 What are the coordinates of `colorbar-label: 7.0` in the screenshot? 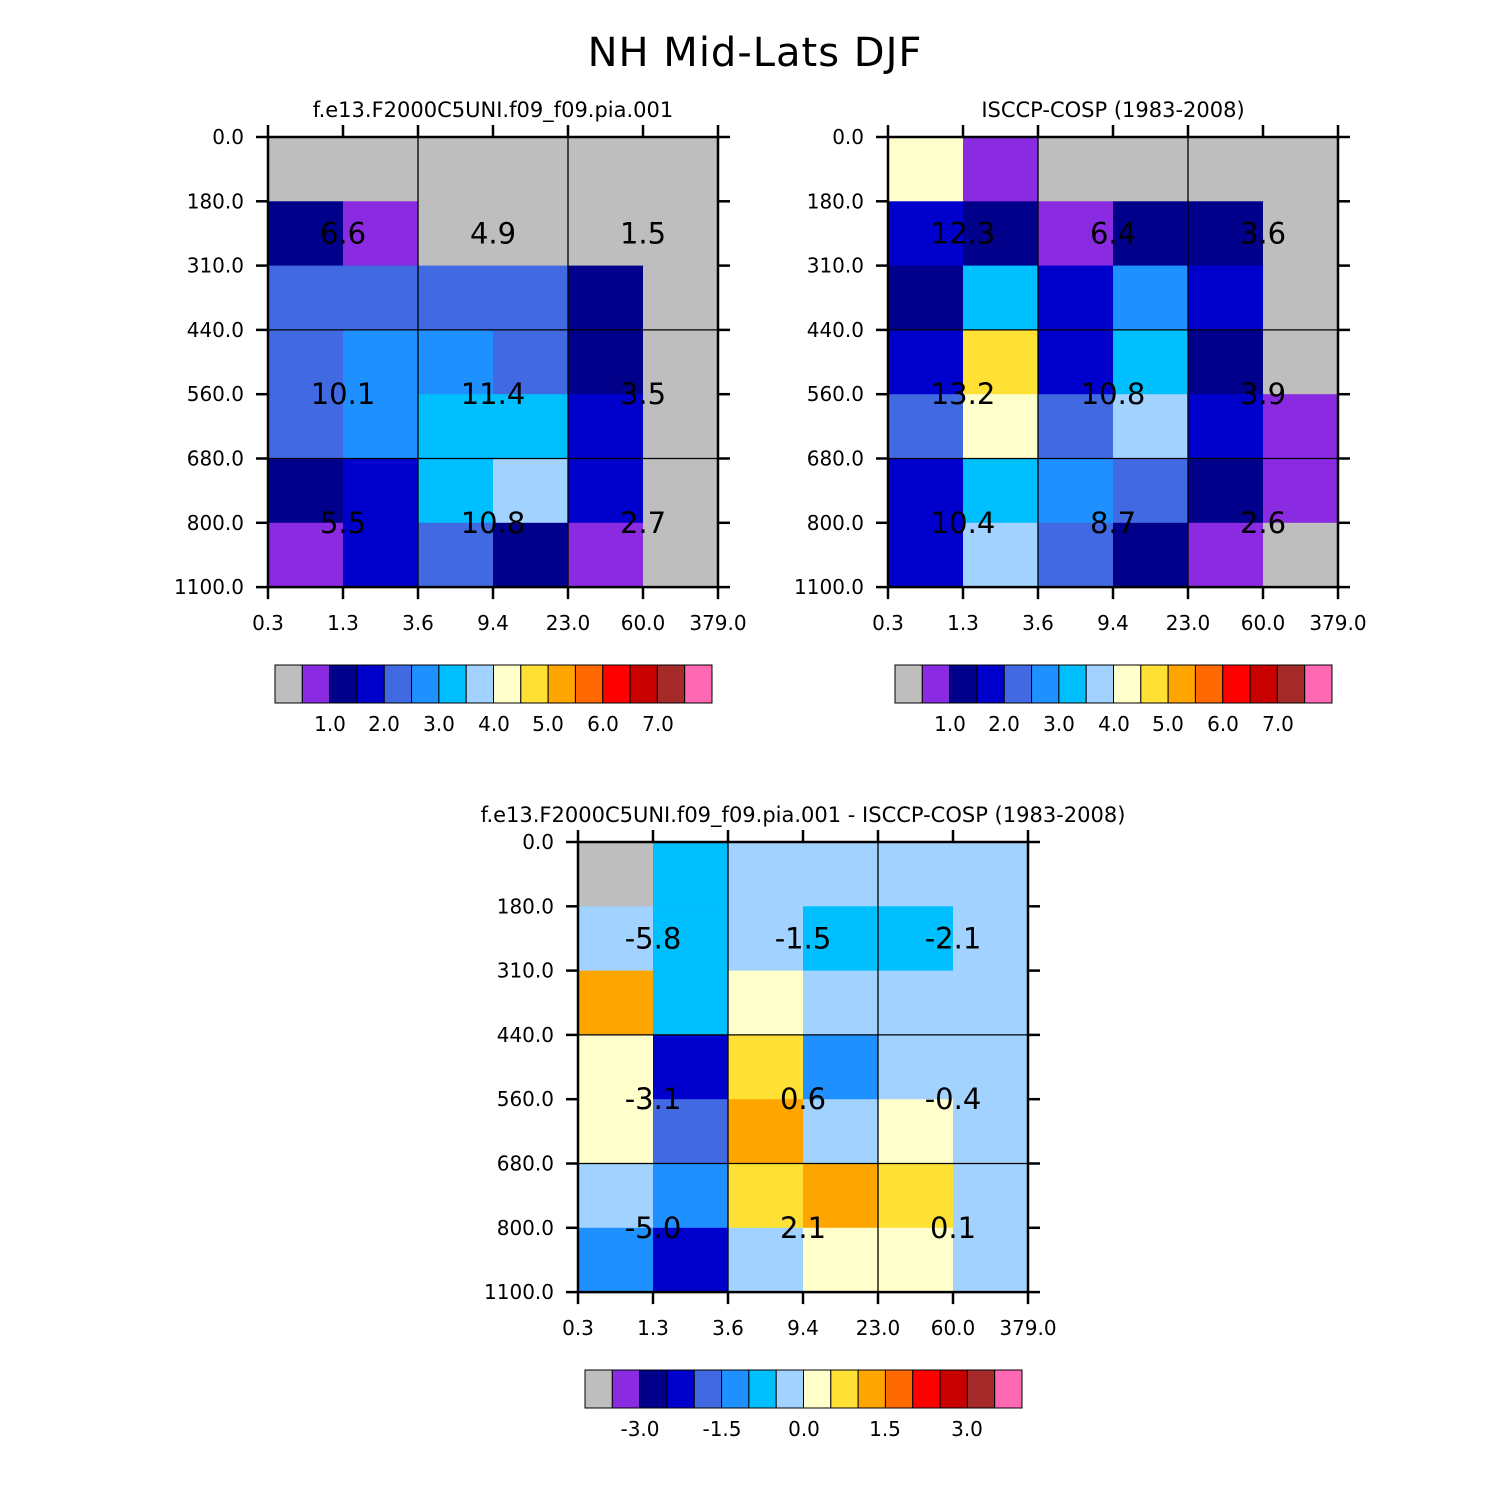 It's located at (1278, 724).